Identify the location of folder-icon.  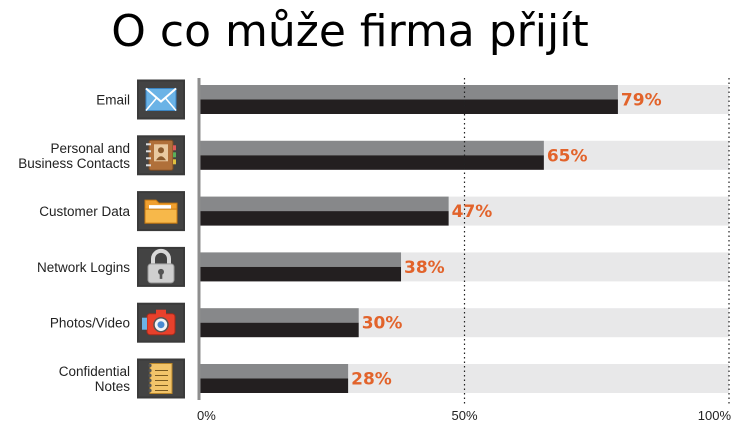
(161, 211).